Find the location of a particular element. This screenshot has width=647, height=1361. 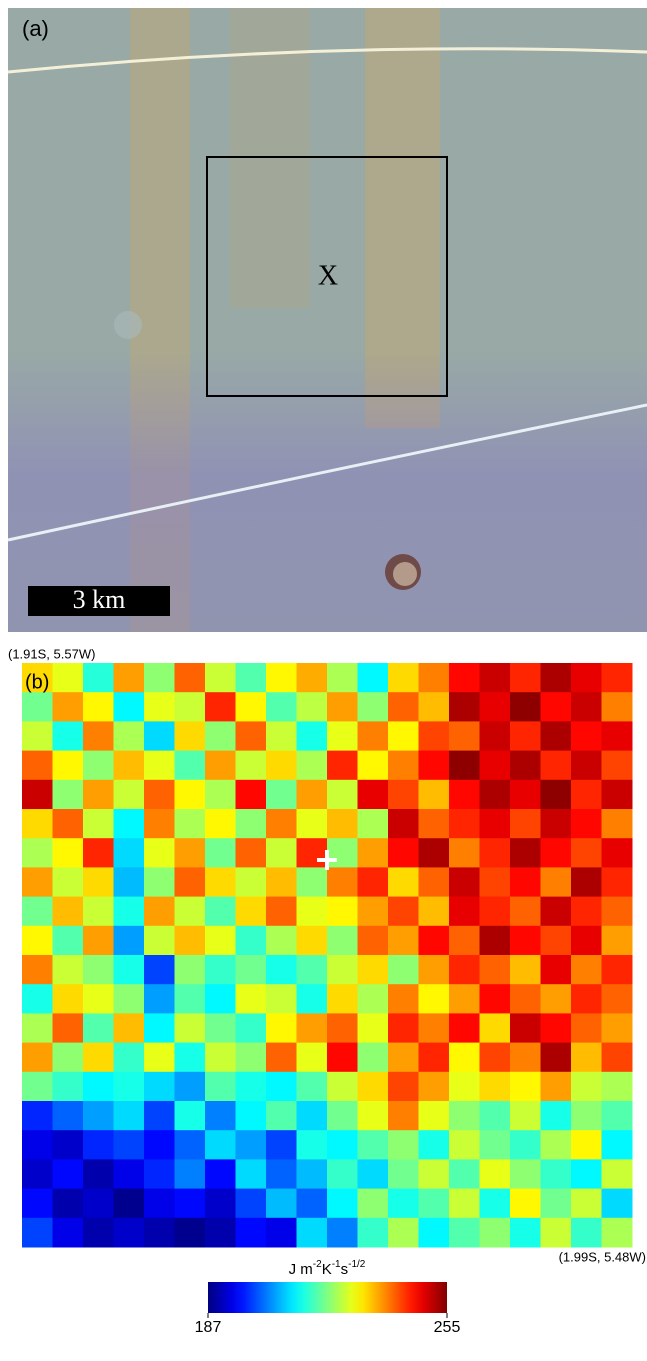

colorbar-tick-label: 255 is located at coordinates (447, 1327).